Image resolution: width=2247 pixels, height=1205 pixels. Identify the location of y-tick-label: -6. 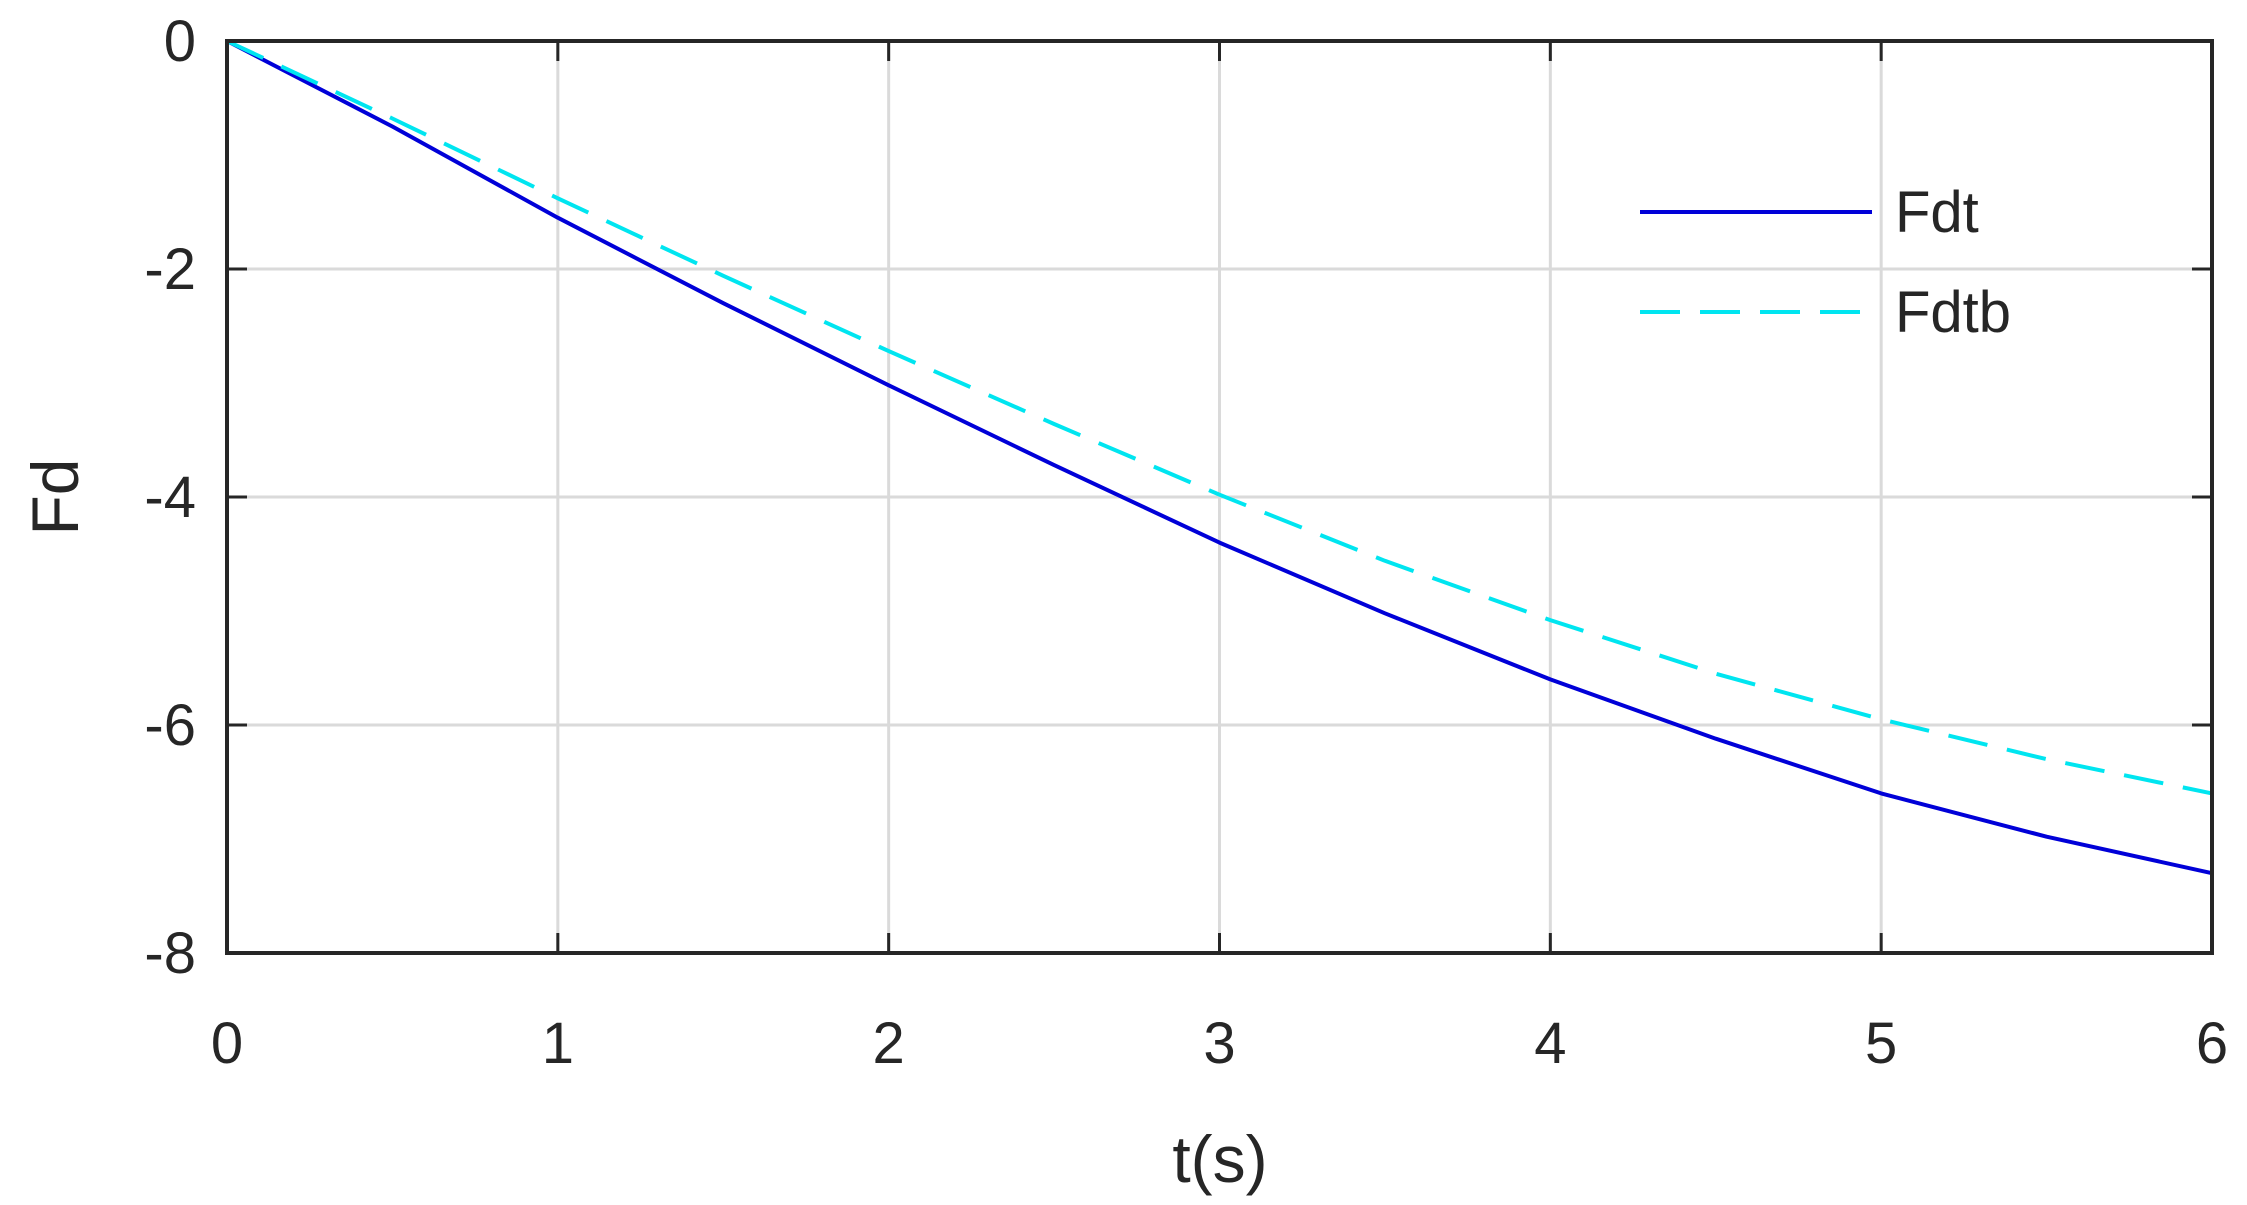
(170, 725).